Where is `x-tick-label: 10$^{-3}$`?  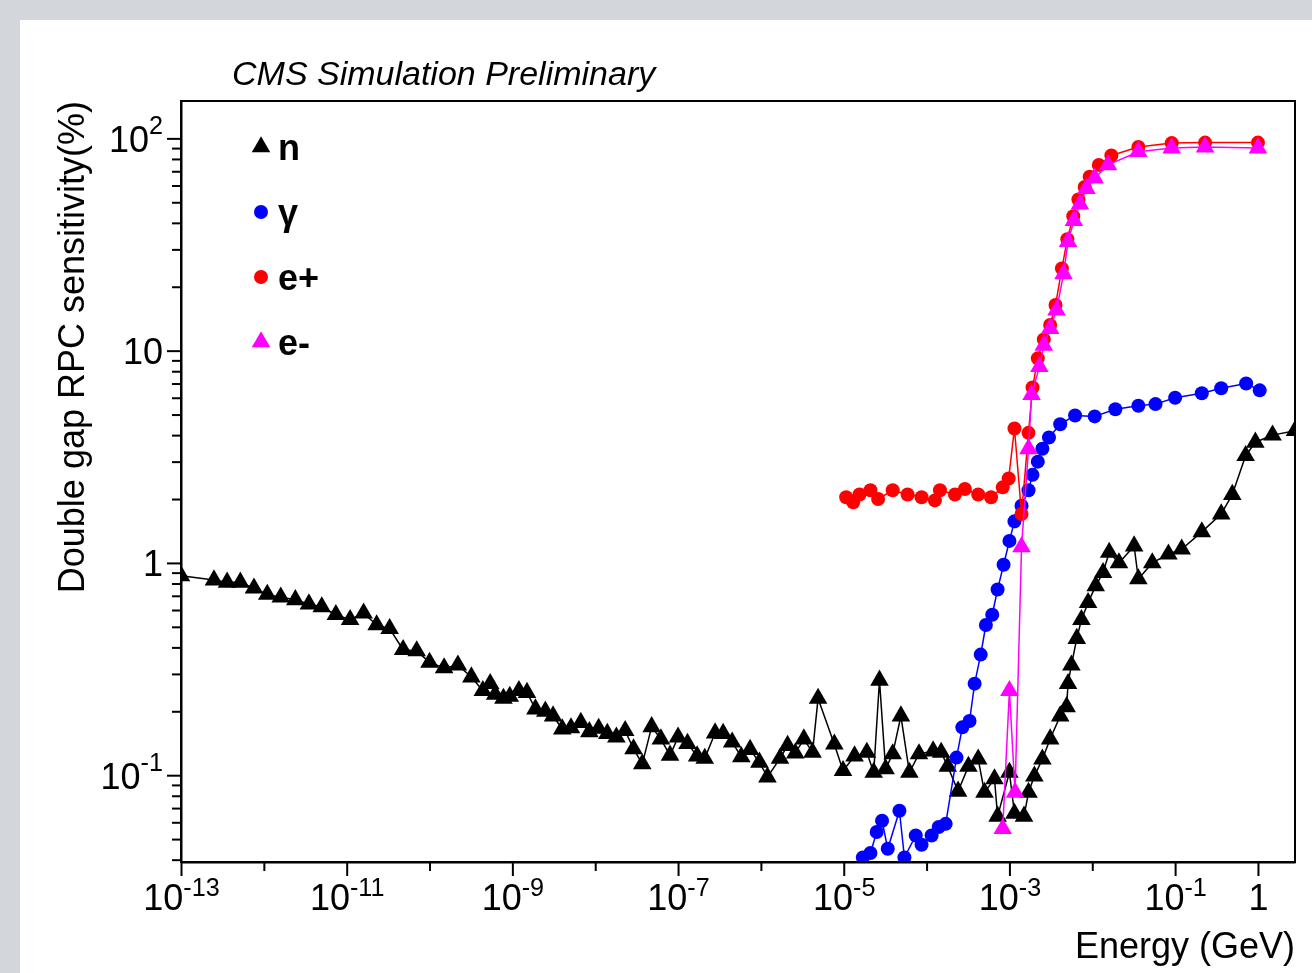 x-tick-label: 10$^{-3}$ is located at coordinates (1010, 895).